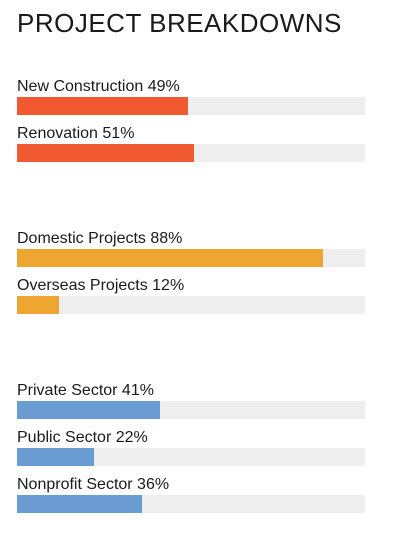 This screenshot has height=544, width=400. I want to click on progress-item-new-construction: New Construction 49%, so click(191, 99).